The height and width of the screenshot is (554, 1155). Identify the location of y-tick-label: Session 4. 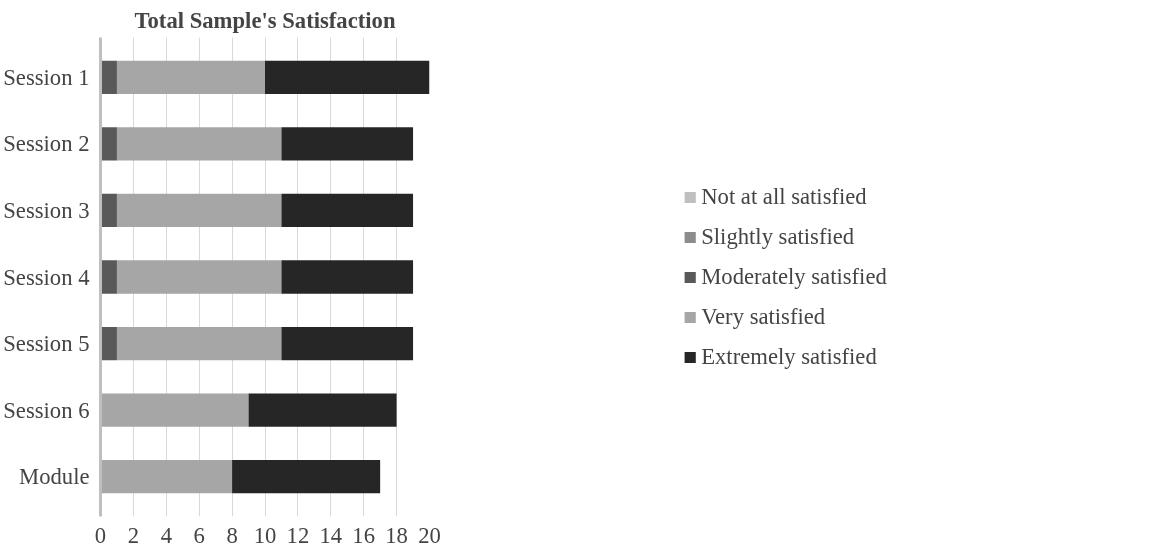
(46, 277).